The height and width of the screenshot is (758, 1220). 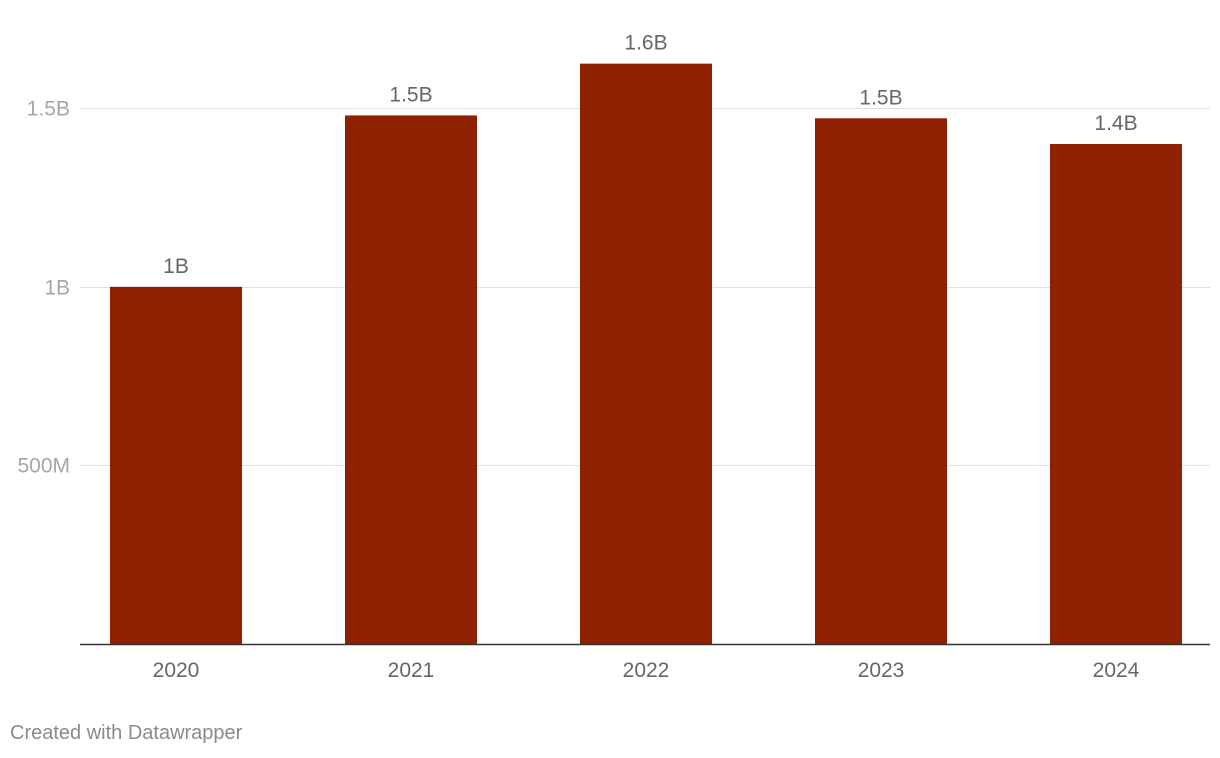 What do you see at coordinates (48, 109) in the screenshot?
I see `y-tick-label: 1.5B` at bounding box center [48, 109].